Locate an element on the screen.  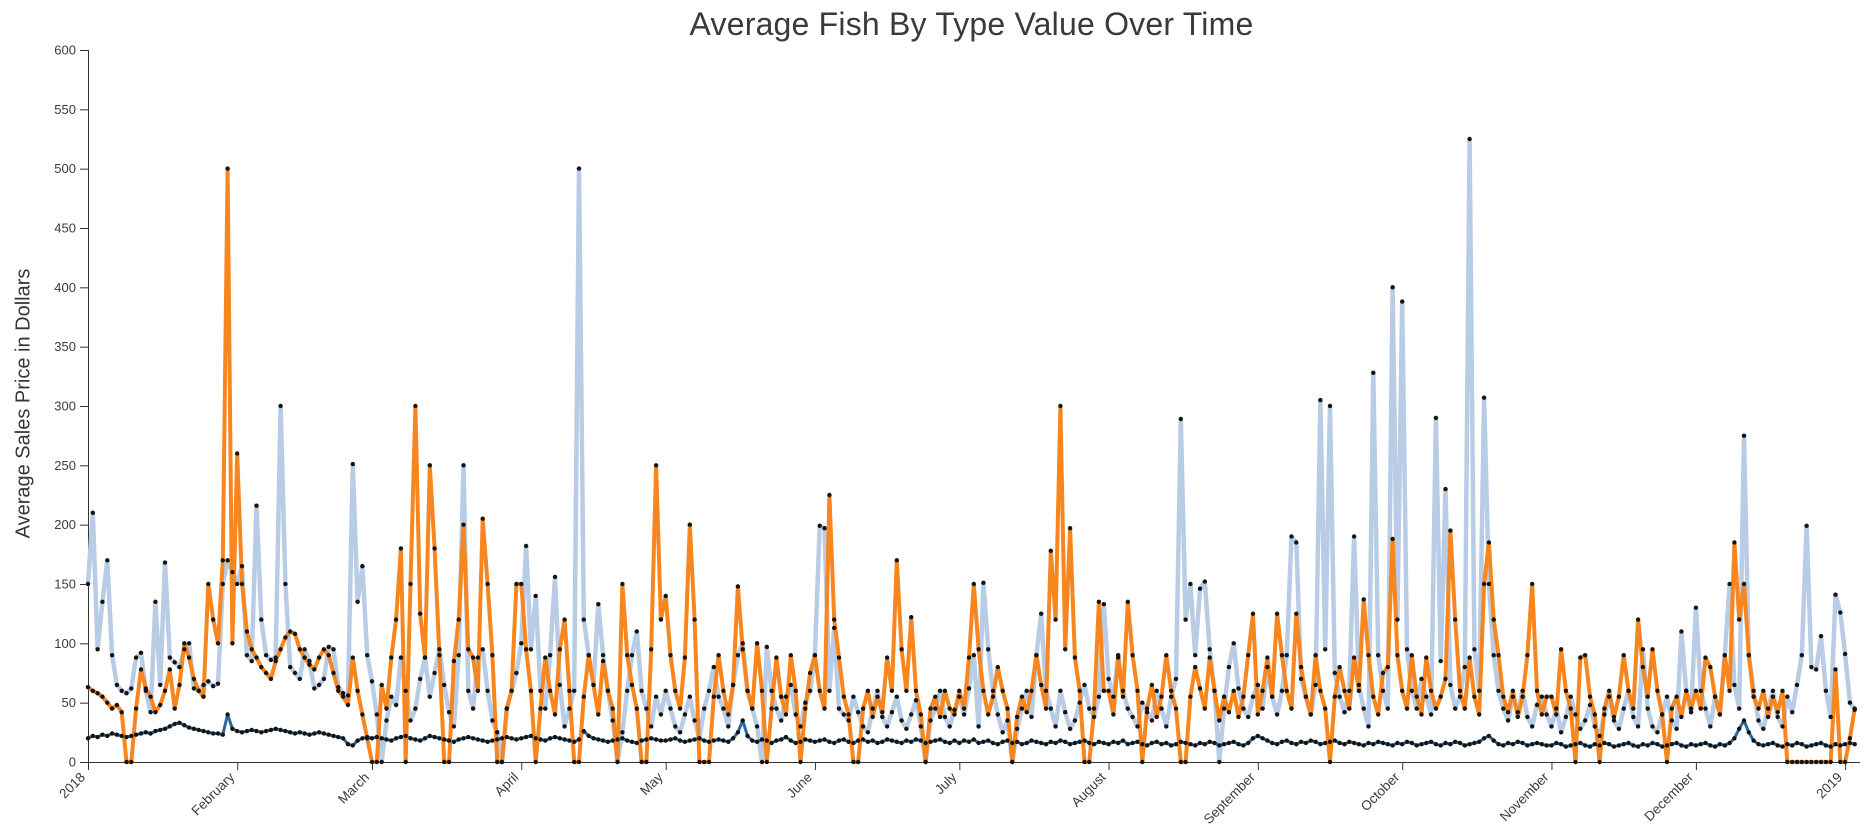
x-tick-label: May is located at coordinates (651, 783).